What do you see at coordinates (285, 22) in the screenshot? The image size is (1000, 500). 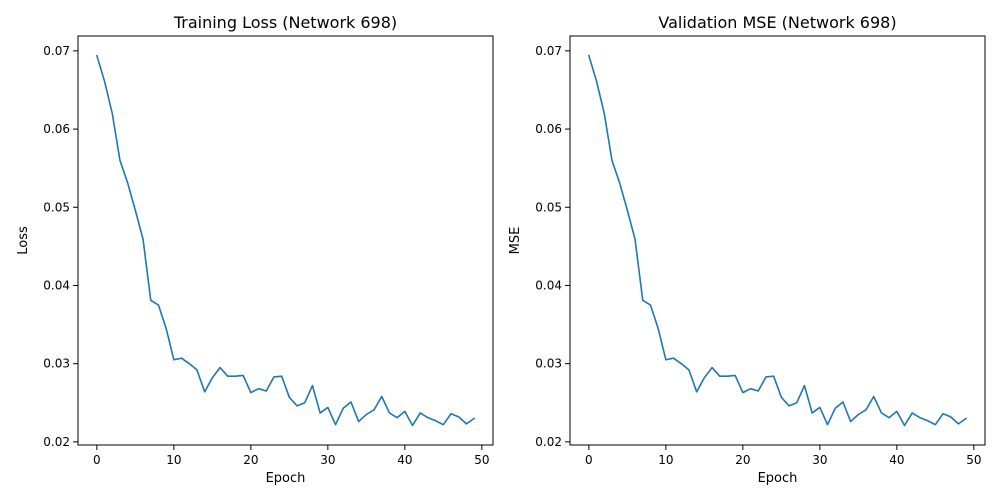 I see `chart-title: Training Loss (Network 698)` at bounding box center [285, 22].